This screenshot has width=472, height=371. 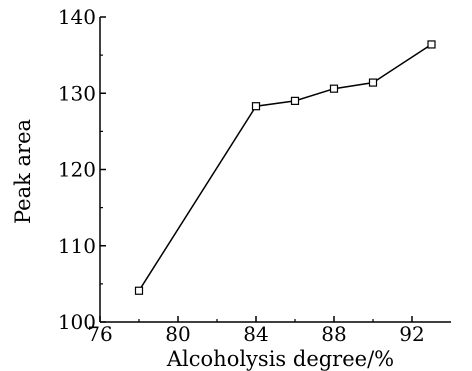 I want to click on y-axis-label: Peak area, so click(x=23, y=171).